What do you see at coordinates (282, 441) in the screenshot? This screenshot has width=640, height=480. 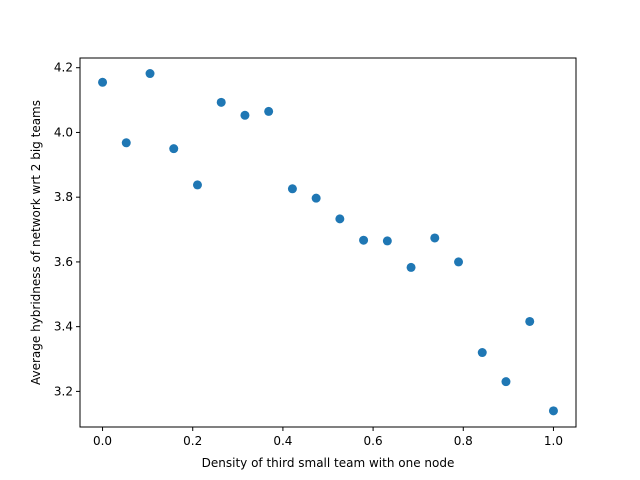 I see `x-tick-label: 0.4` at bounding box center [282, 441].